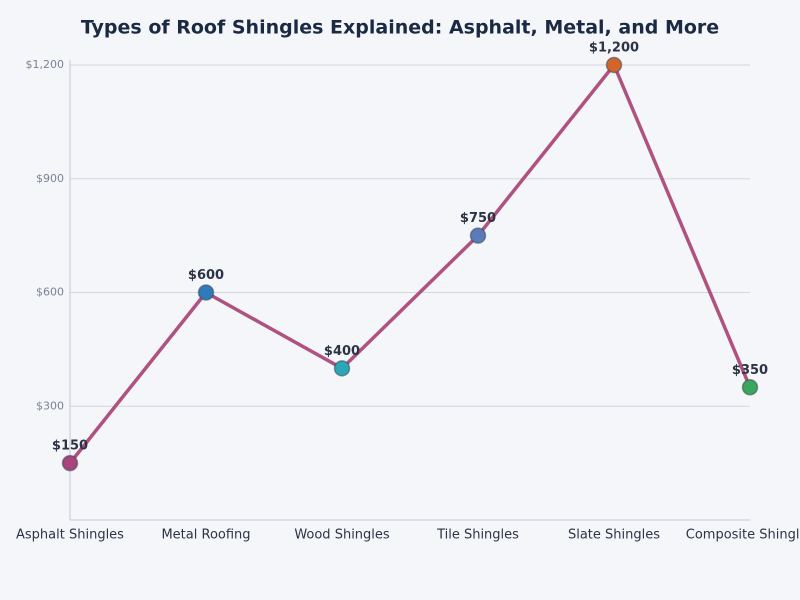  Describe the element at coordinates (342, 535) in the screenshot. I see `x-tick-label: Wood Shingles` at that location.